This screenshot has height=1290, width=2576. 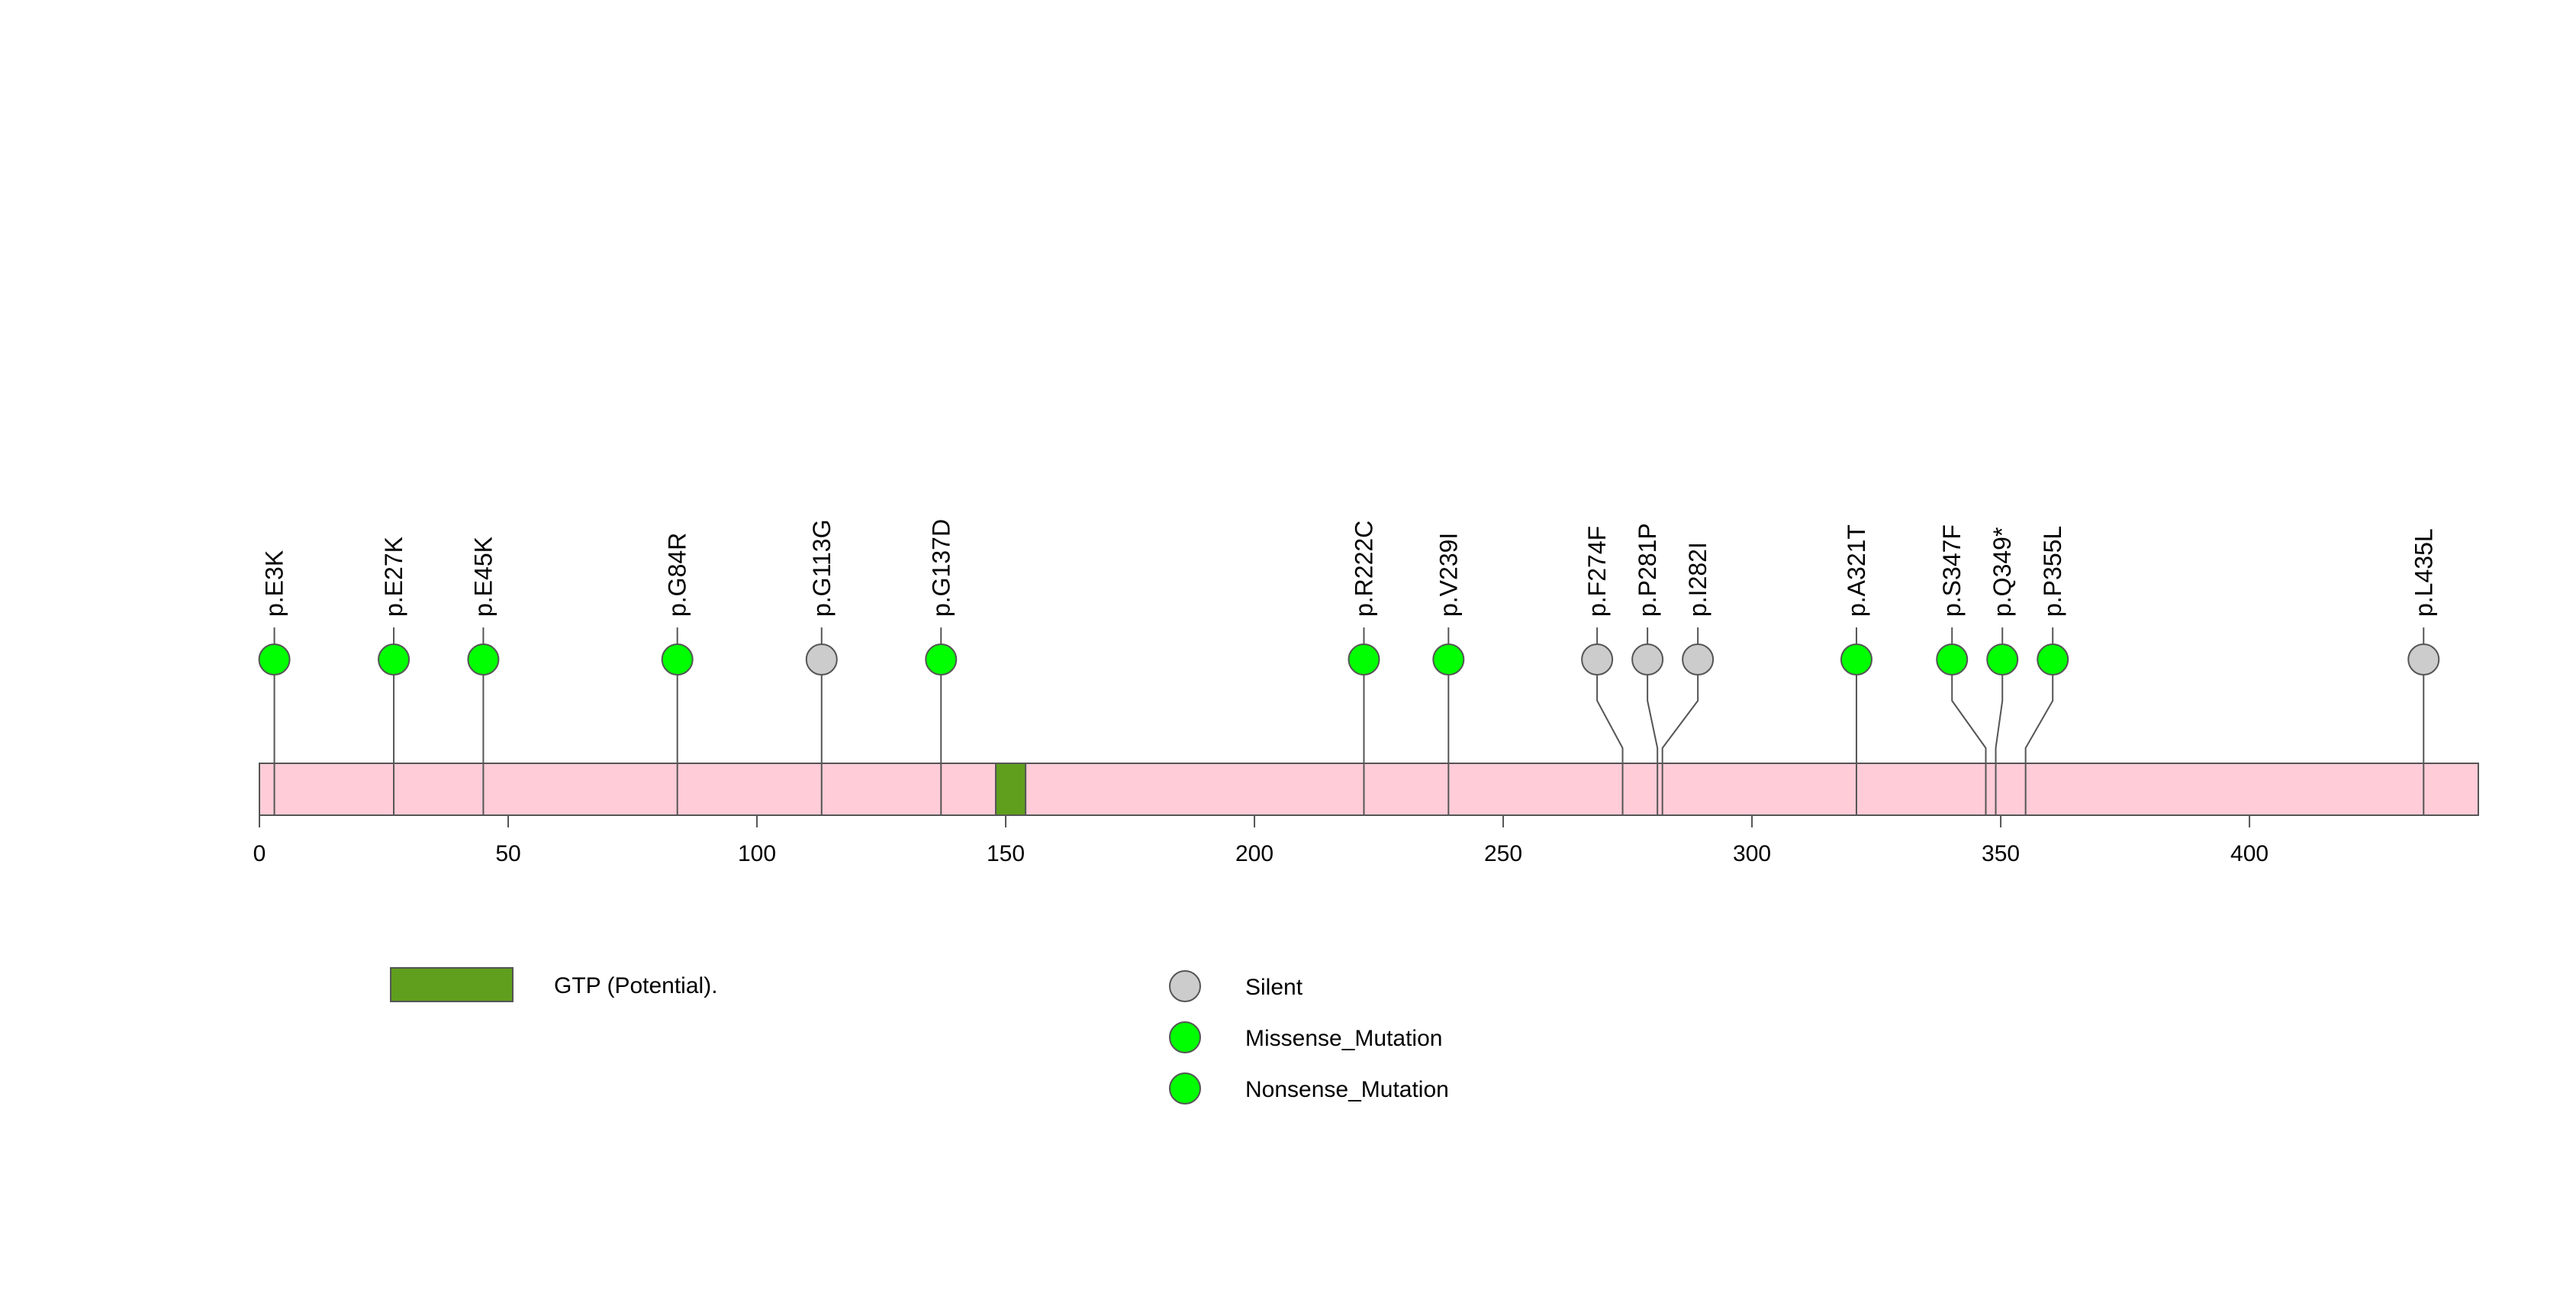 What do you see at coordinates (483, 660) in the screenshot?
I see `mutation-head-p-e45k` at bounding box center [483, 660].